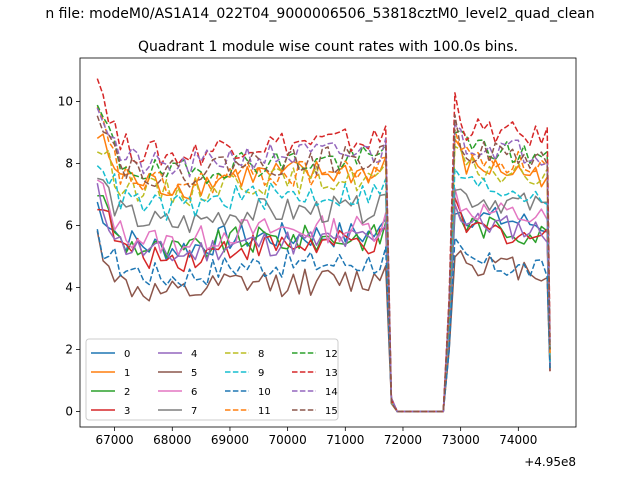 The image size is (640, 480). What do you see at coordinates (172, 440) in the screenshot?
I see `x-tick-label: 68000` at bounding box center [172, 440].